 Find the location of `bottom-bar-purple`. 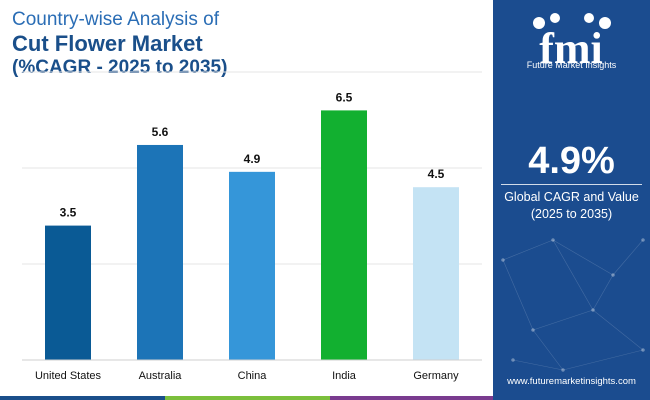

bottom-bar-purple is located at coordinates (411, 398).